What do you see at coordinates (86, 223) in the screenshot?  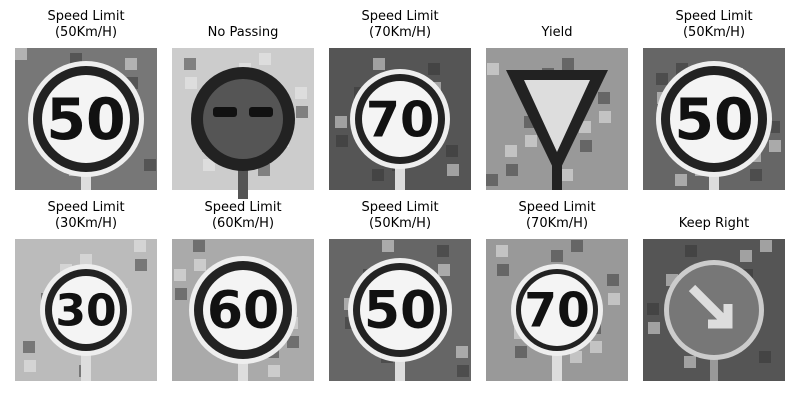 I see `panel-title: (30Km/H)` at bounding box center [86, 223].